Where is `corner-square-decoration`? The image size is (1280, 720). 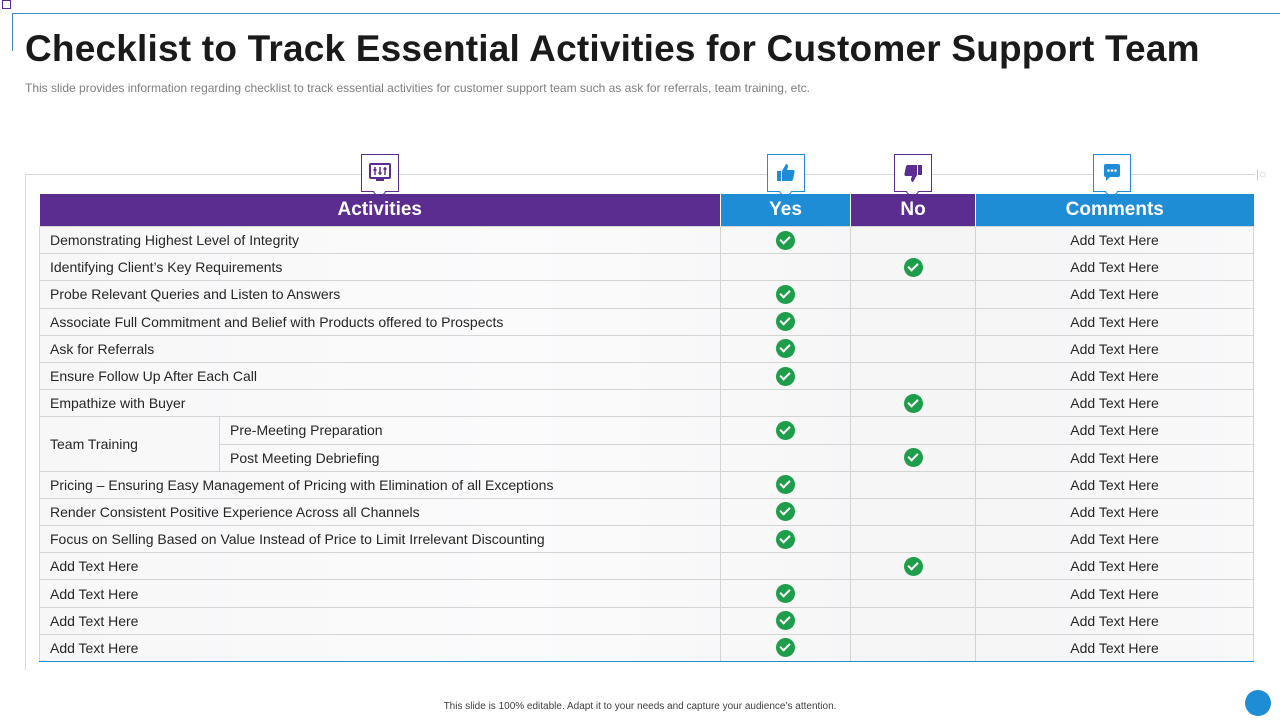 corner-square-decoration is located at coordinates (6, 4).